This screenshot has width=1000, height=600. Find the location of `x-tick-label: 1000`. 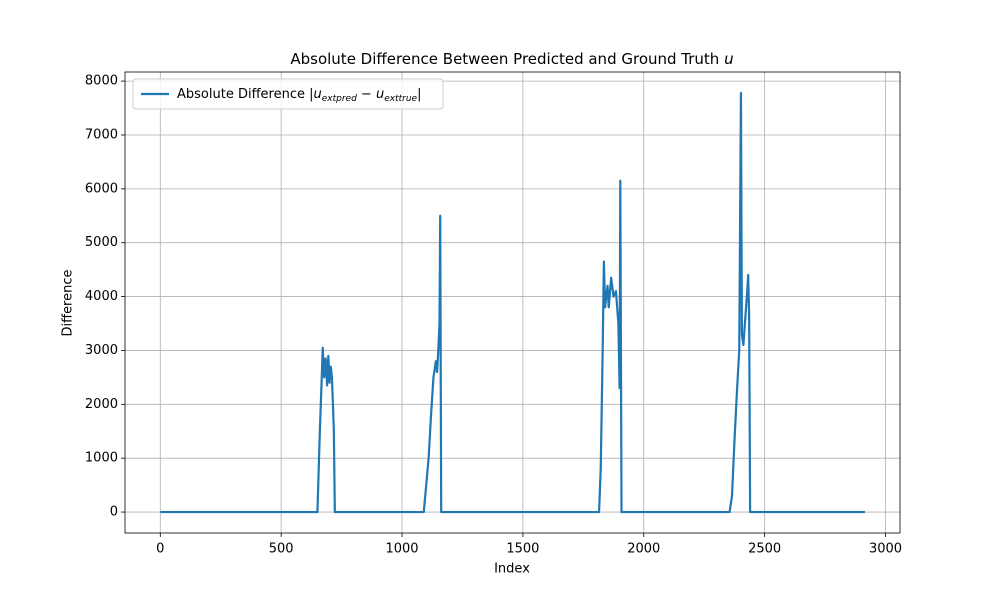

x-tick-label: 1000 is located at coordinates (401, 549).